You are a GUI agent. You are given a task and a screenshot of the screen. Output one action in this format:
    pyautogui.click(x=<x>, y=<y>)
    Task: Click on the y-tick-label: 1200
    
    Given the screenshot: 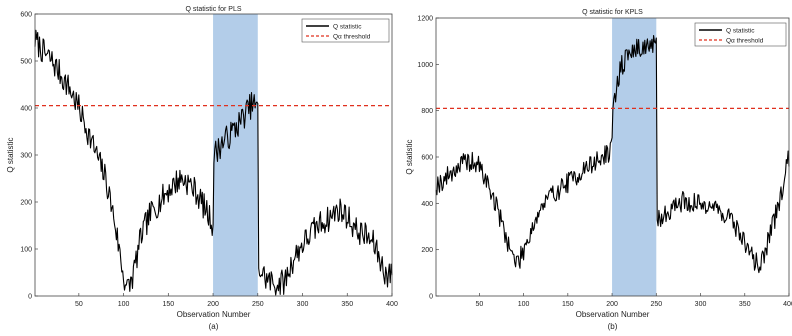 What is the action you would take?
    pyautogui.click(x=425, y=19)
    